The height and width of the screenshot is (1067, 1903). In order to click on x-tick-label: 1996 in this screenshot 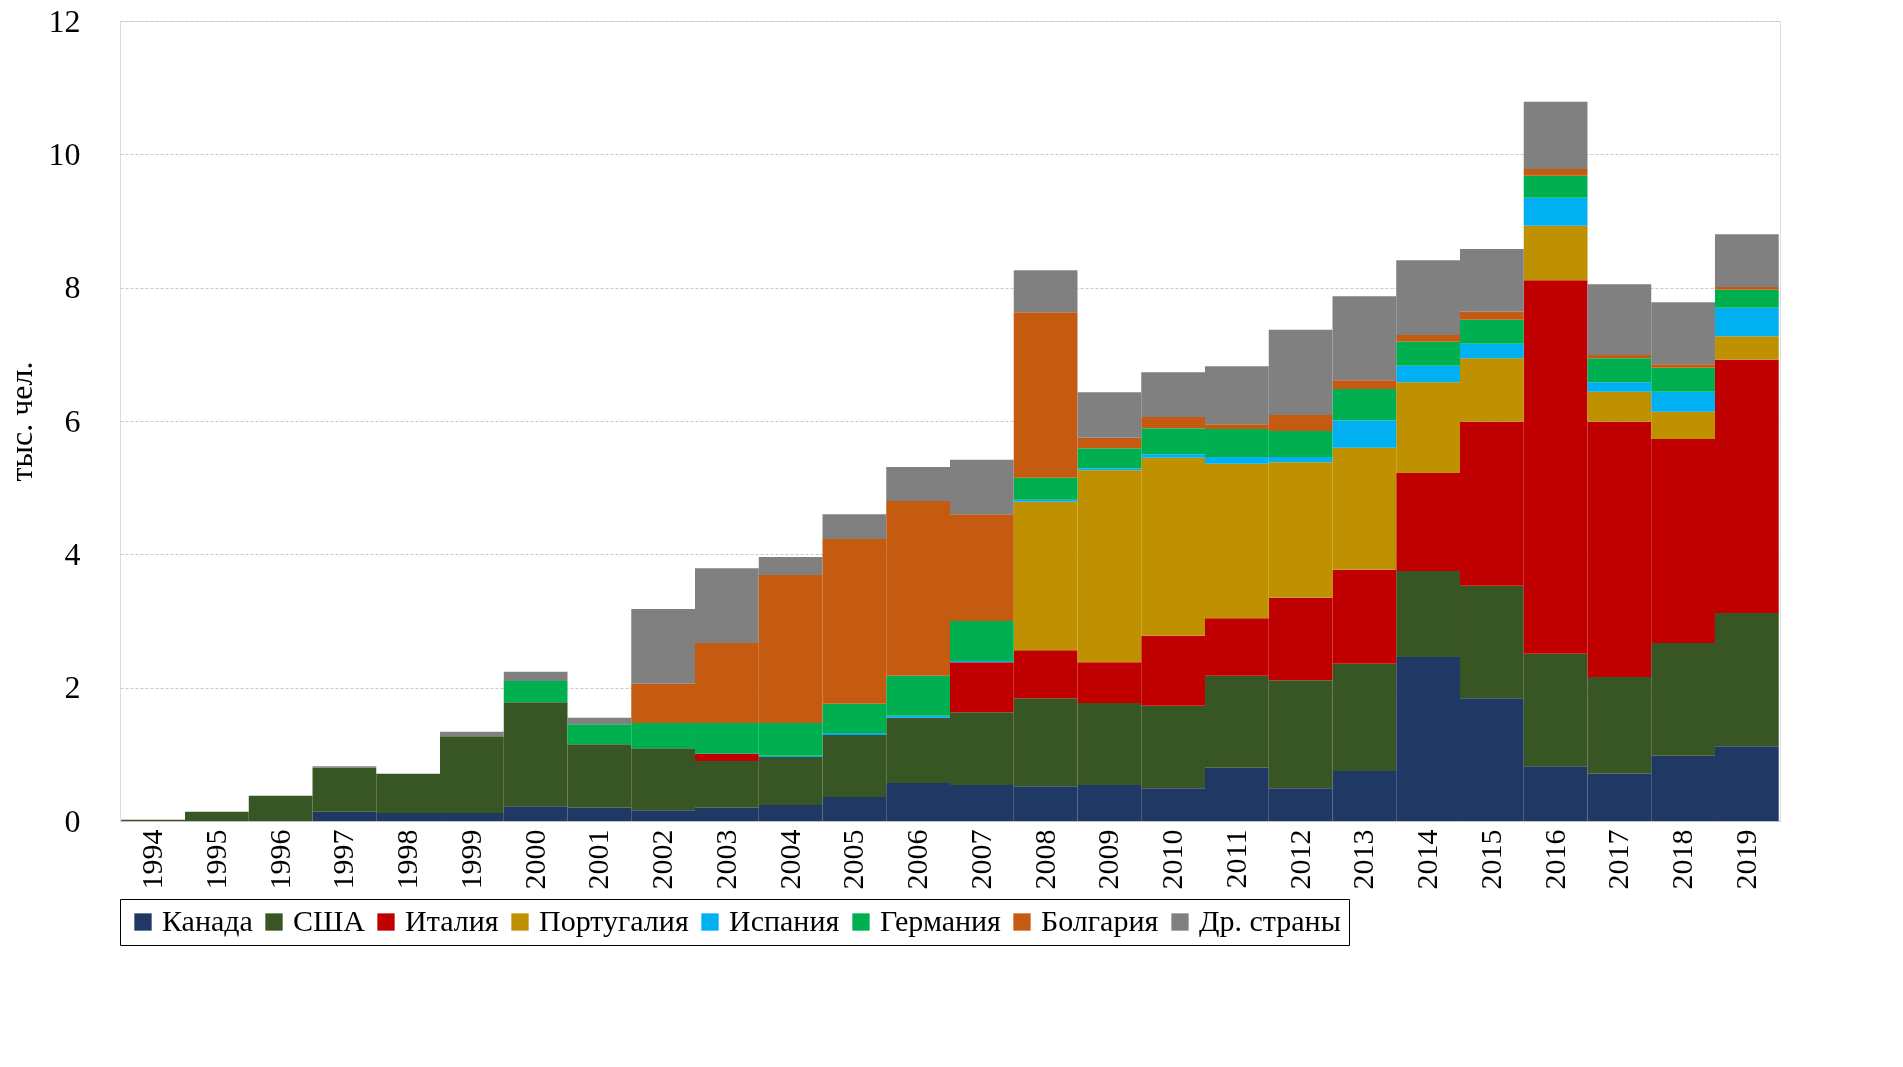, I will do `click(279, 859)`.